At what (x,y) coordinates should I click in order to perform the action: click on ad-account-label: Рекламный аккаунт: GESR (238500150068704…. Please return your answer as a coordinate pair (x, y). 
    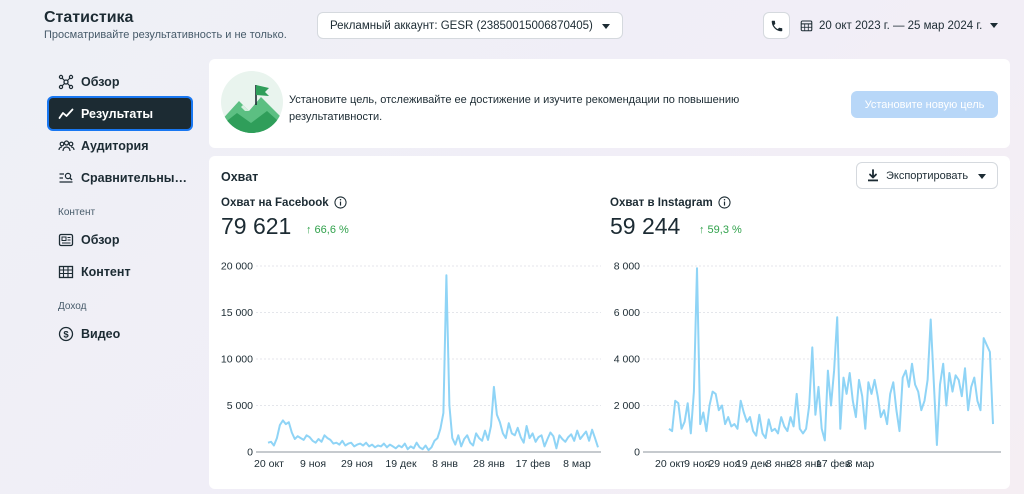
    Looking at the image, I should click on (461, 25).